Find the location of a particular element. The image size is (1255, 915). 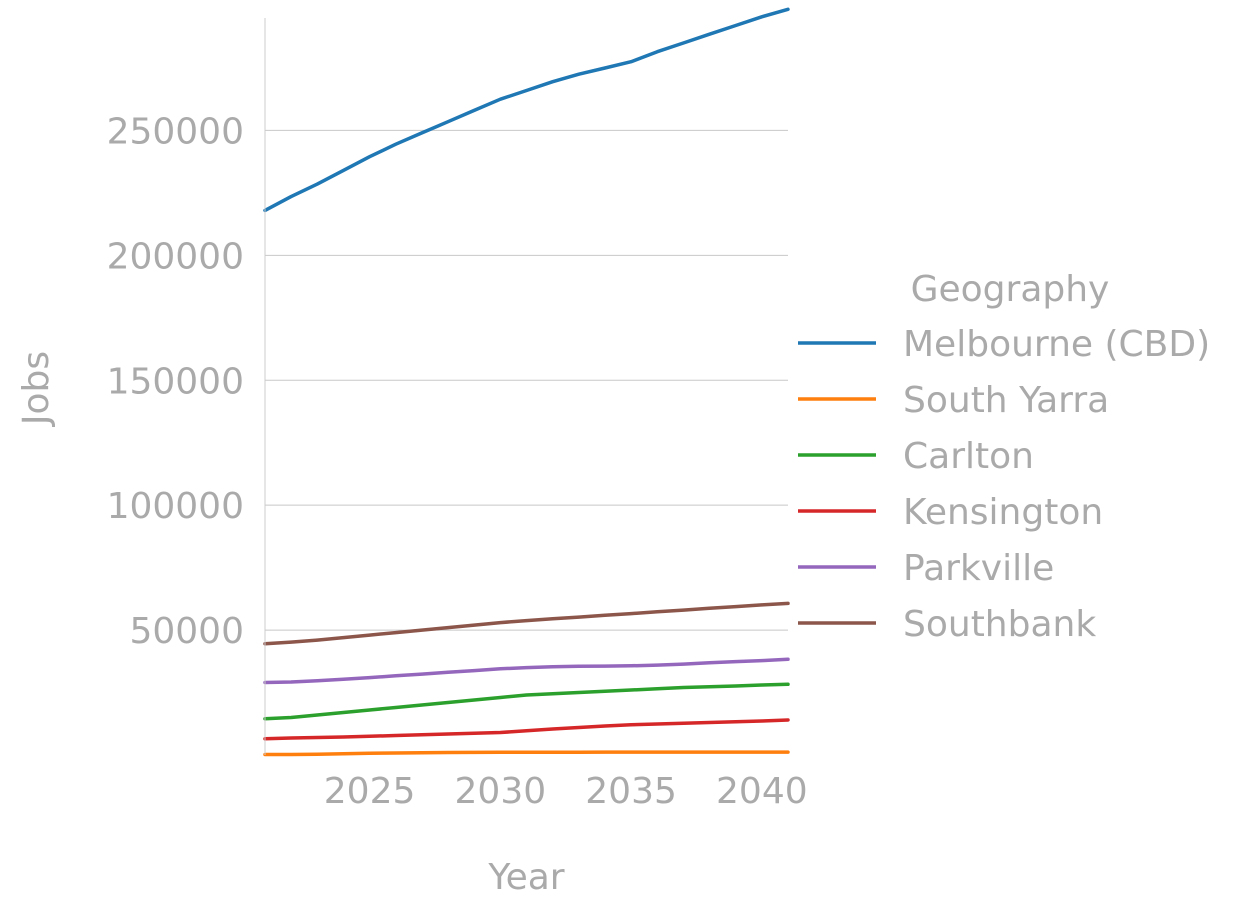

y-tick-label: 100000 is located at coordinates (175, 506).